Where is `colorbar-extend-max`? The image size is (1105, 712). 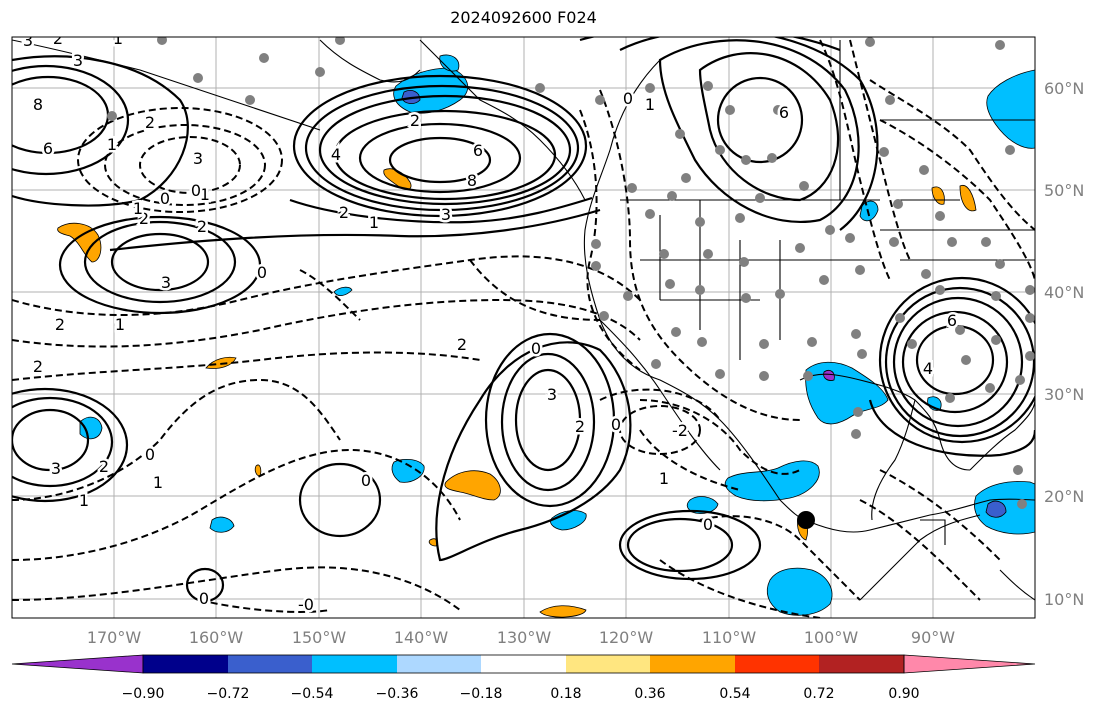
colorbar-extend-max is located at coordinates (969, 664).